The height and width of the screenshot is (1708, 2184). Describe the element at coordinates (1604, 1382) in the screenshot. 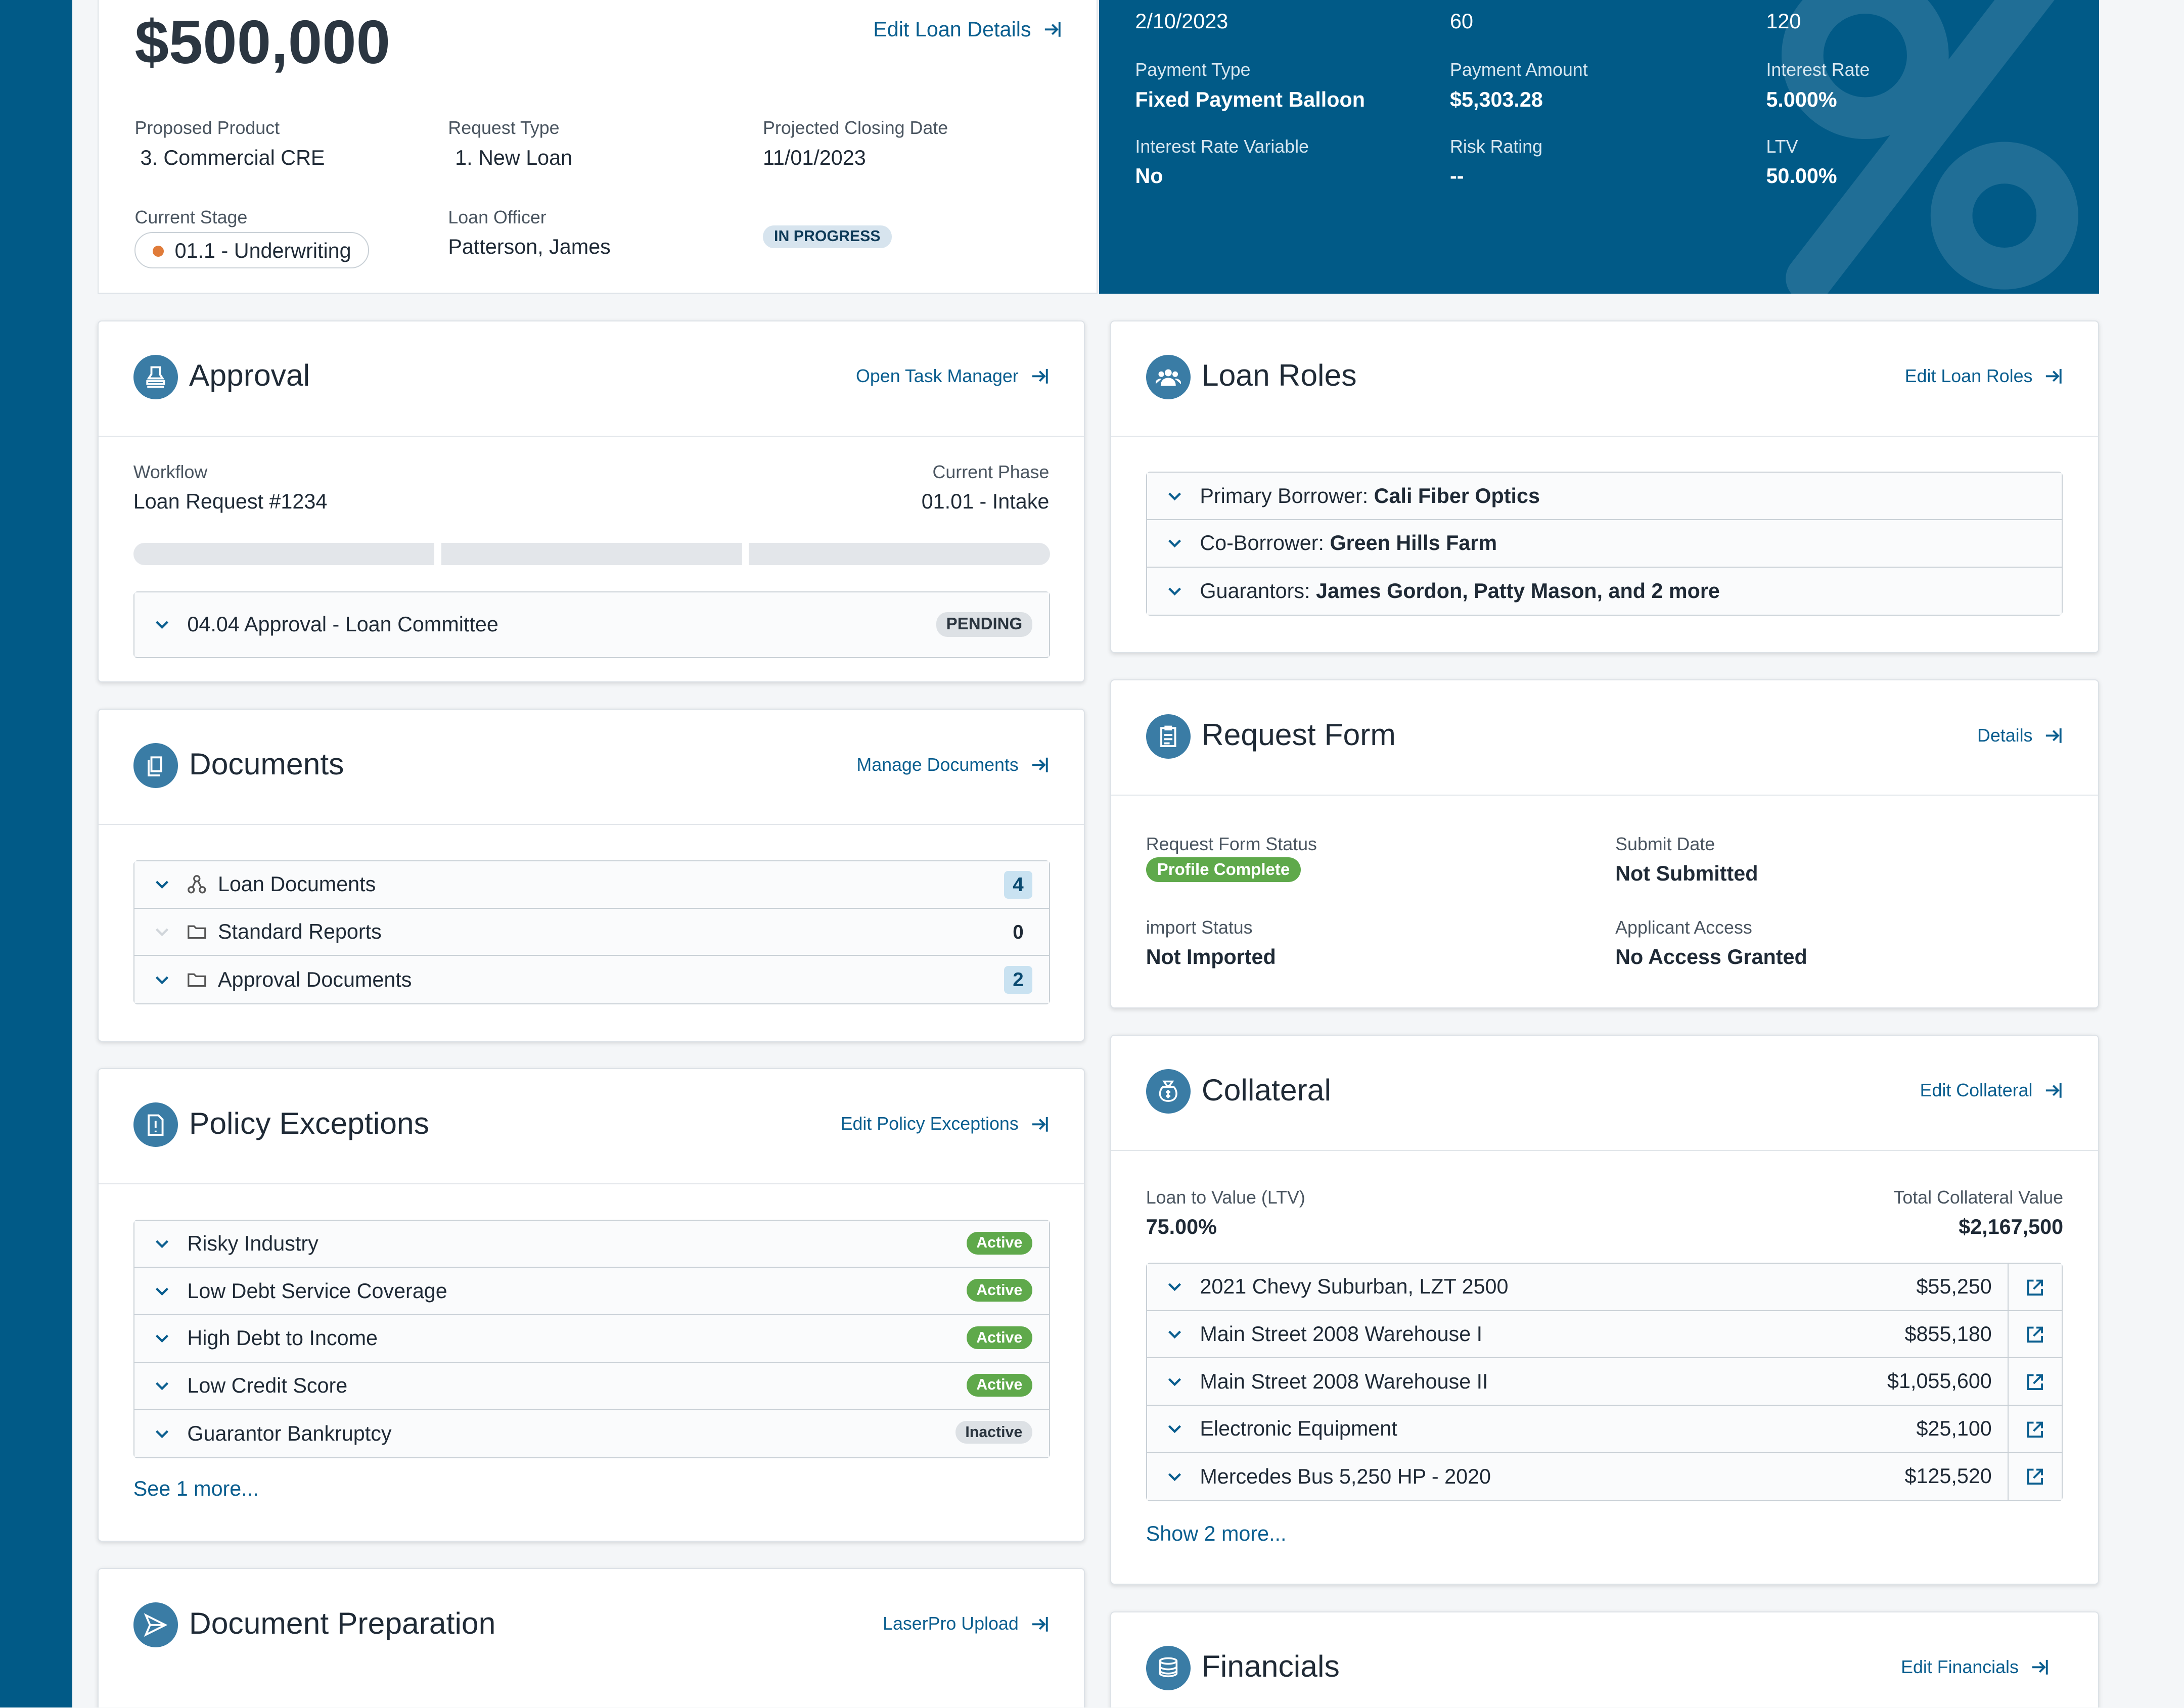

I see `collateral-row: Main Street 2008 Warehouse II $1,055,600` at that location.